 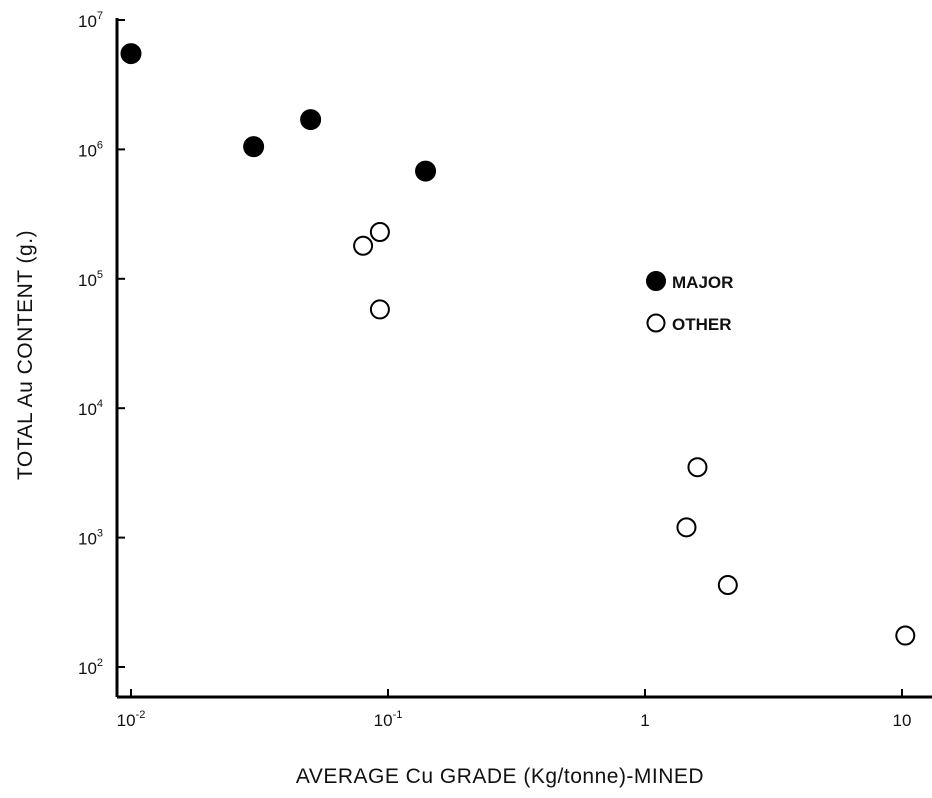 What do you see at coordinates (500, 776) in the screenshot?
I see `x-axis-title: AVERAGE Cu GRADE (Kg/tonne)-MINED` at bounding box center [500, 776].